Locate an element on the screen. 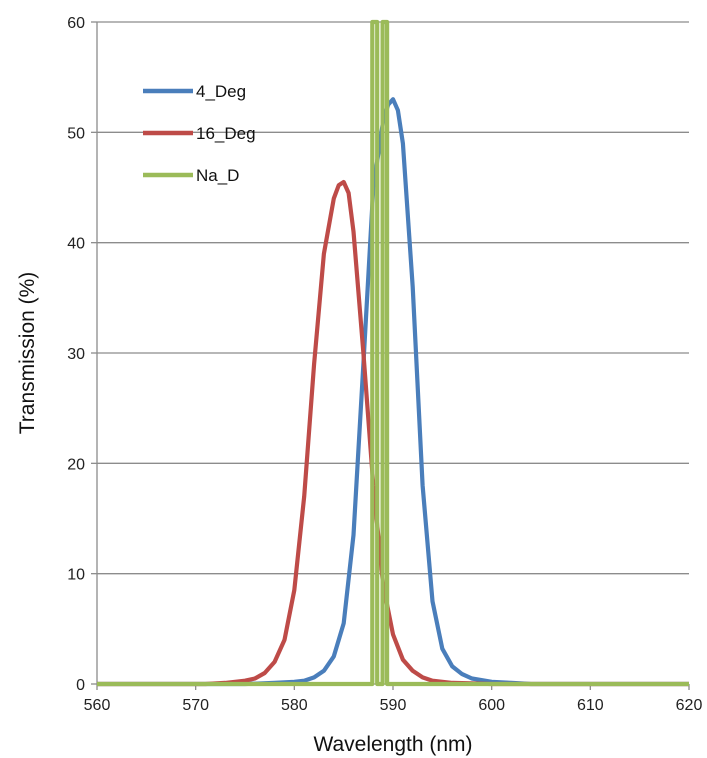  legend: 4_Deg 16_Deg Na_D is located at coordinates (199, 133).